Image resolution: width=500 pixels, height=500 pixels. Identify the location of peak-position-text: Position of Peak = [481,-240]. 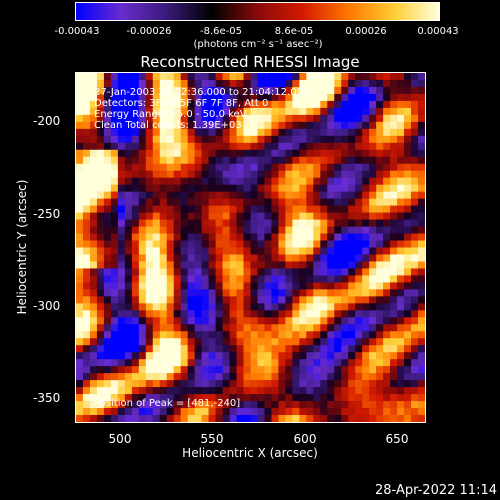
(167, 403).